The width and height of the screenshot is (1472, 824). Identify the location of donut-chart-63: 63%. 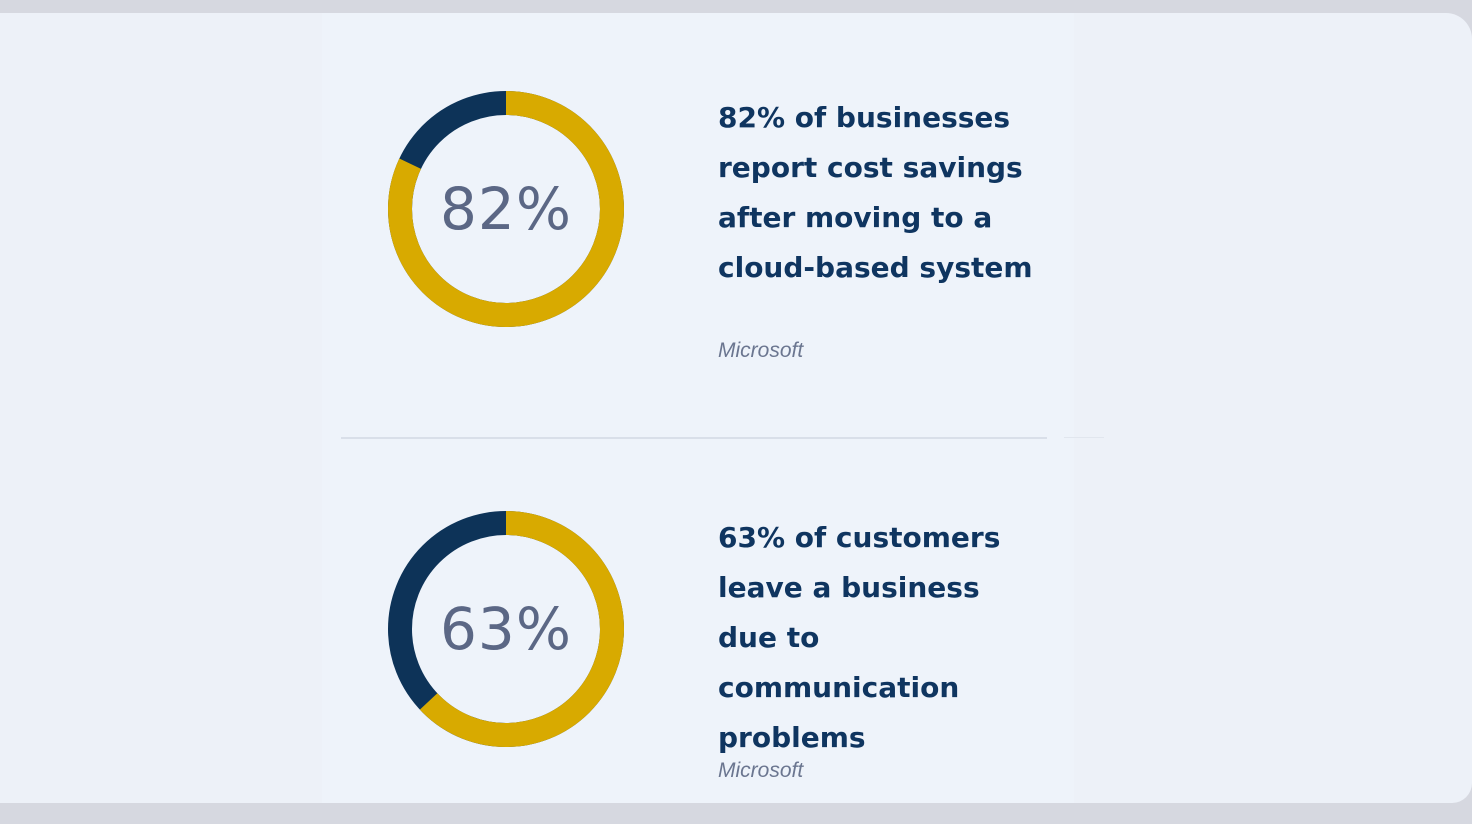
(506, 629).